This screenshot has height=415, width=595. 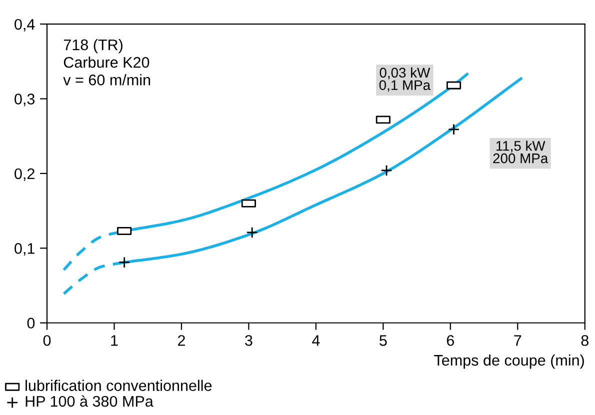 What do you see at coordinates (114, 340) in the screenshot?
I see `x-tick-label: 1` at bounding box center [114, 340].